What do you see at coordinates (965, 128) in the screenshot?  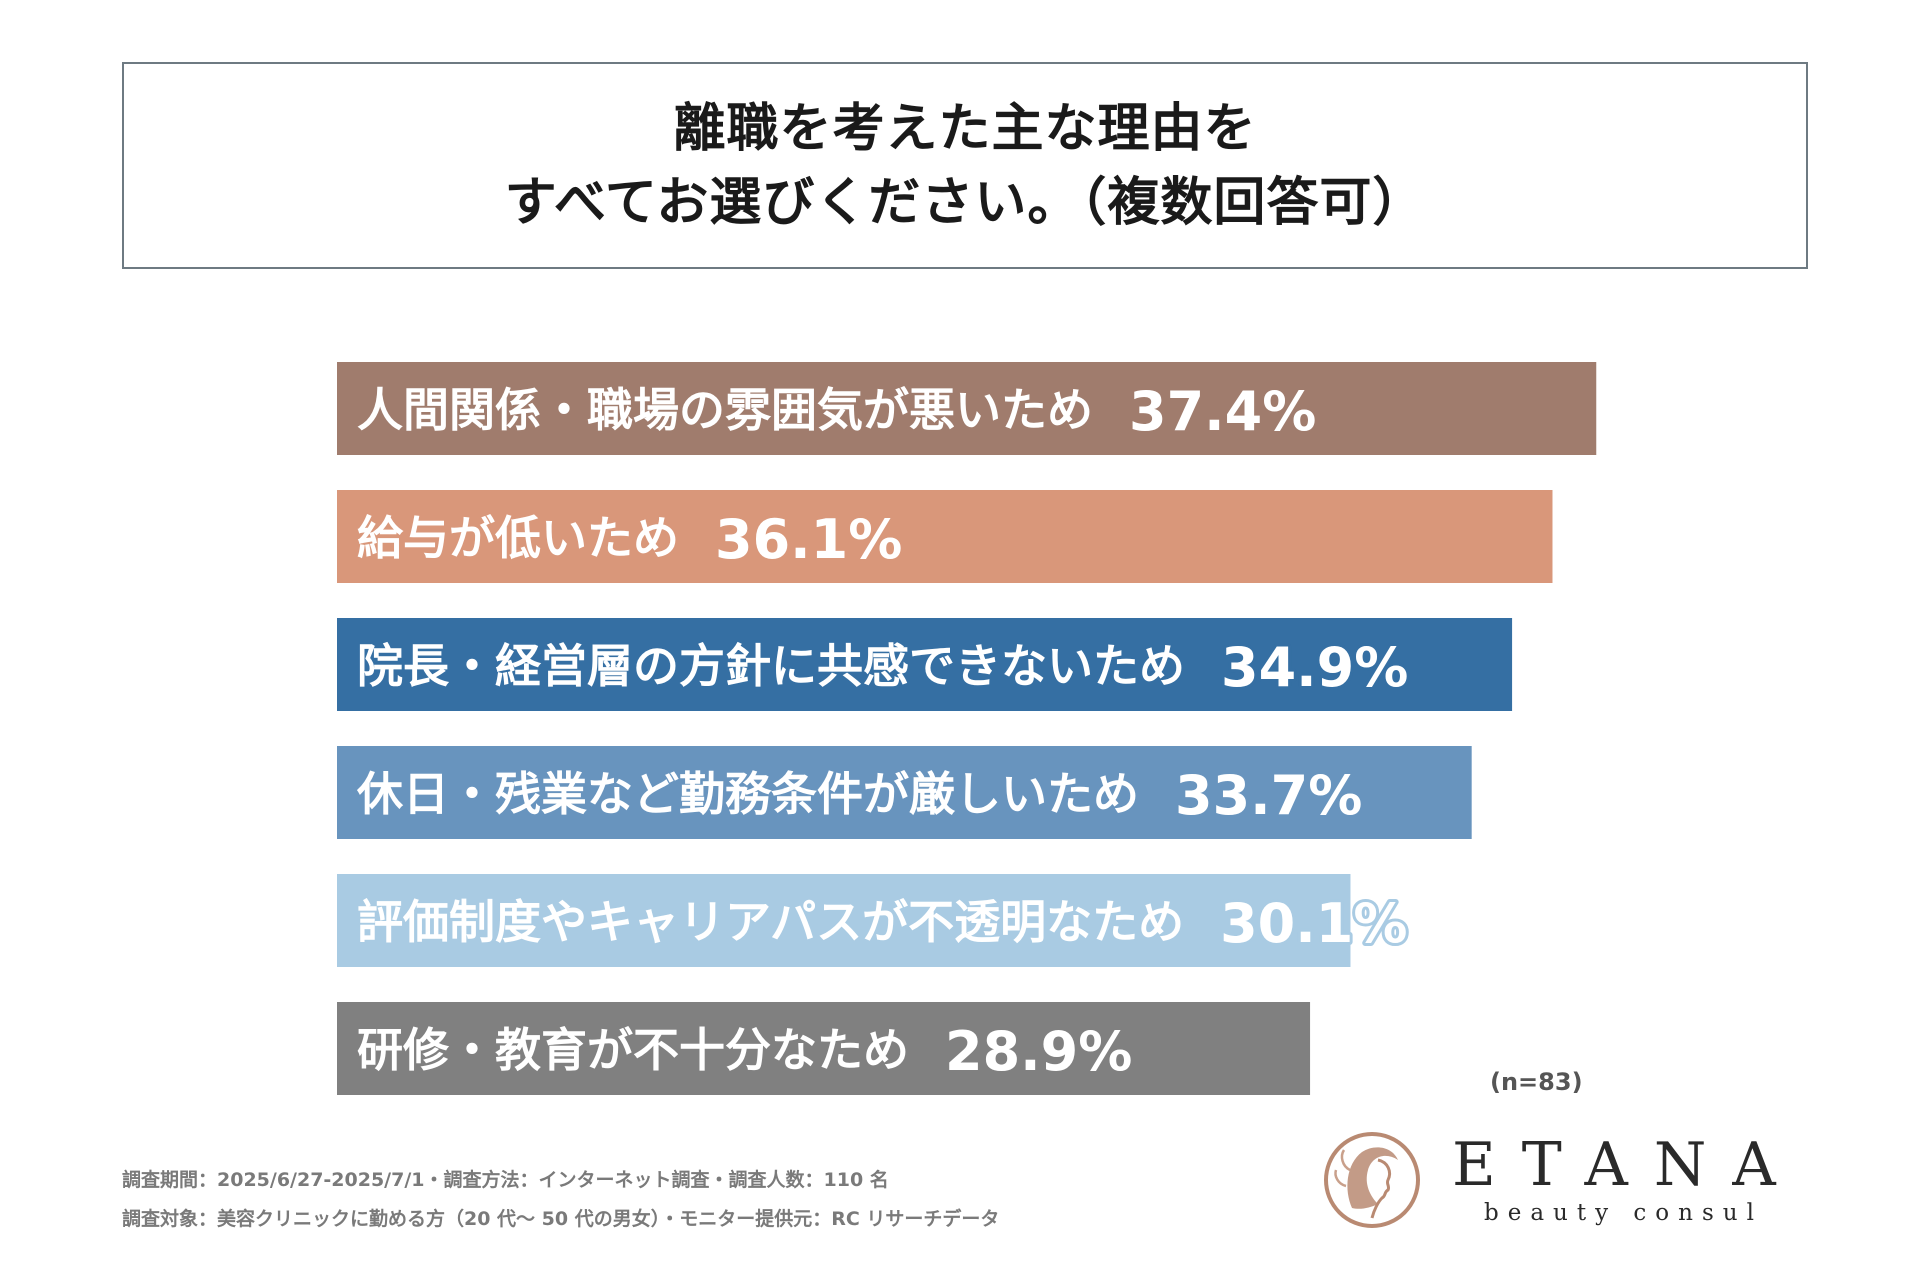 I see `chart-title-line-1: 離職を考えた主な理由を` at bounding box center [965, 128].